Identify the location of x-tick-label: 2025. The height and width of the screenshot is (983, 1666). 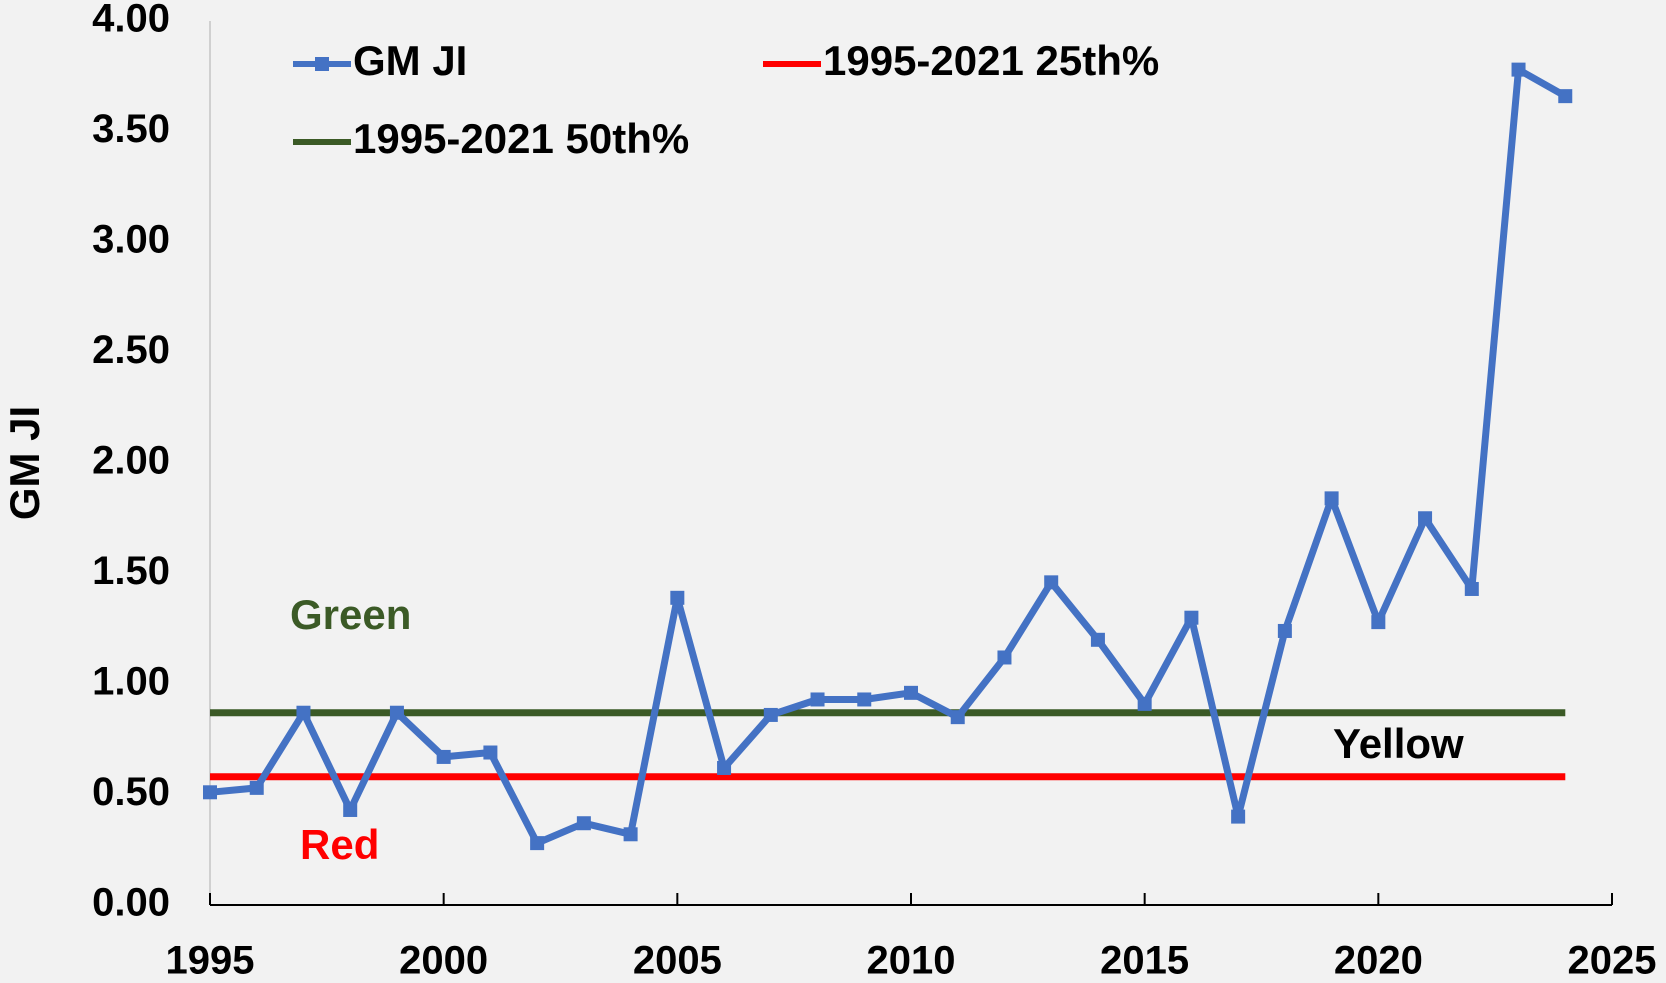
(1612, 961).